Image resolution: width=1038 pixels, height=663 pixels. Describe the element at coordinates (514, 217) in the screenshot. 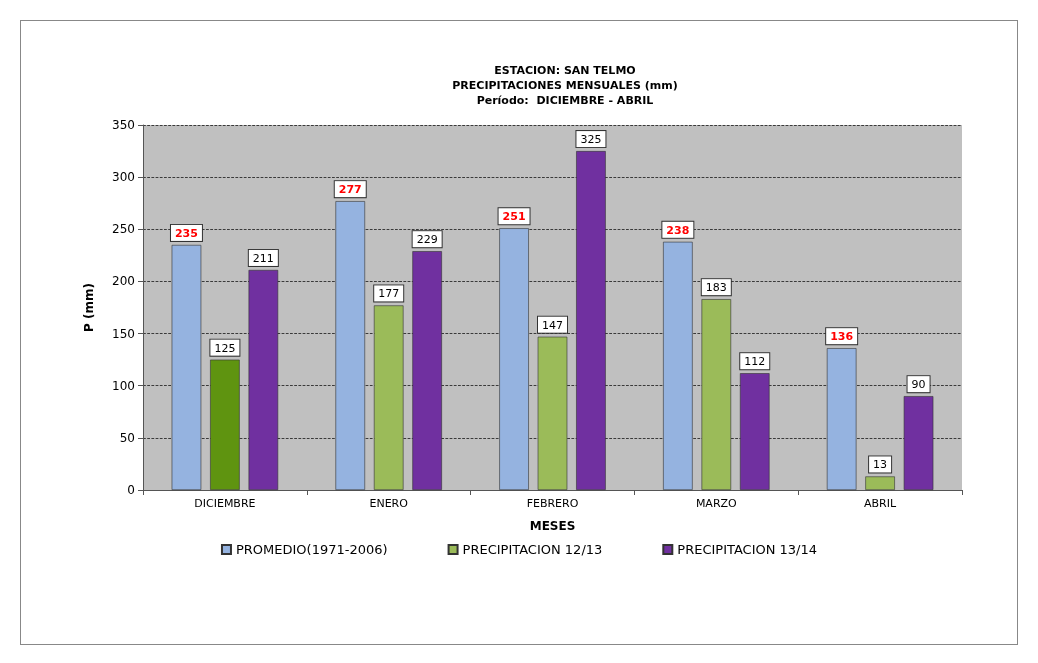

I see `data-label: 251` at that location.